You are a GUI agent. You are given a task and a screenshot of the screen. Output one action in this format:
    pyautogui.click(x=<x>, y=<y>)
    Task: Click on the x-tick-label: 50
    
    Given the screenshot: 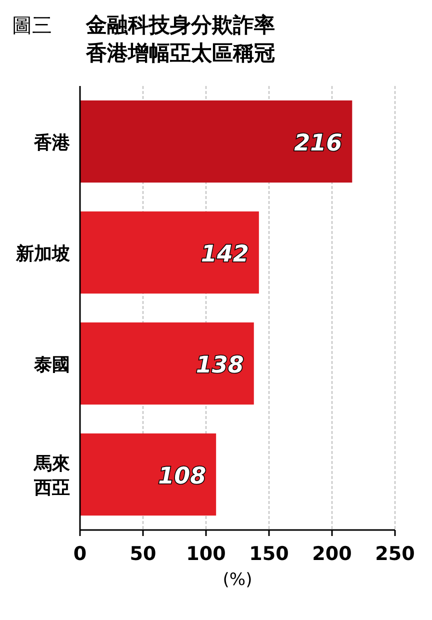 What is the action you would take?
    pyautogui.click(x=143, y=554)
    